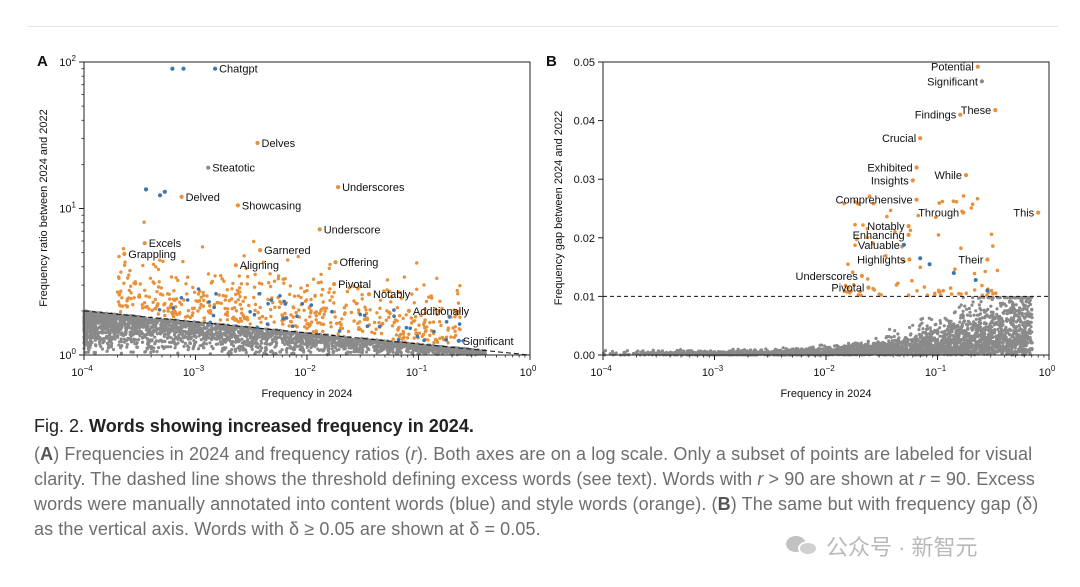 This screenshot has width=1080, height=587. What do you see at coordinates (233, 169) in the screenshot?
I see `panel-a-word-label: Steatotic` at bounding box center [233, 169].